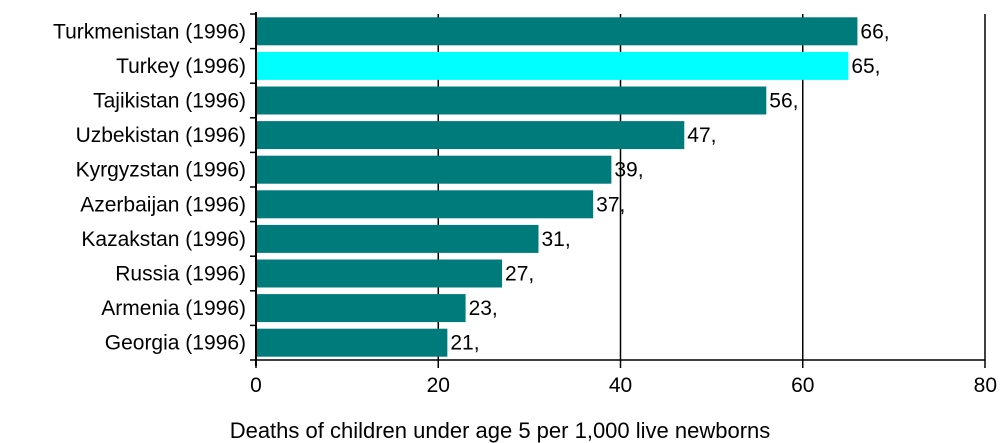 This screenshot has width=1001, height=443. Describe the element at coordinates (256, 385) in the screenshot. I see `x-tick-label: 0` at that location.